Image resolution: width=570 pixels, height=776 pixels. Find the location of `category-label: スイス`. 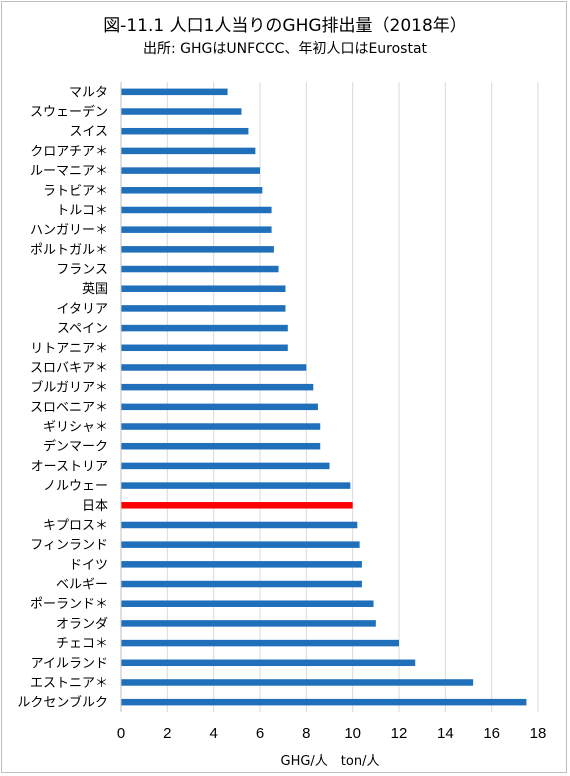

category-label: スイス is located at coordinates (88, 132).